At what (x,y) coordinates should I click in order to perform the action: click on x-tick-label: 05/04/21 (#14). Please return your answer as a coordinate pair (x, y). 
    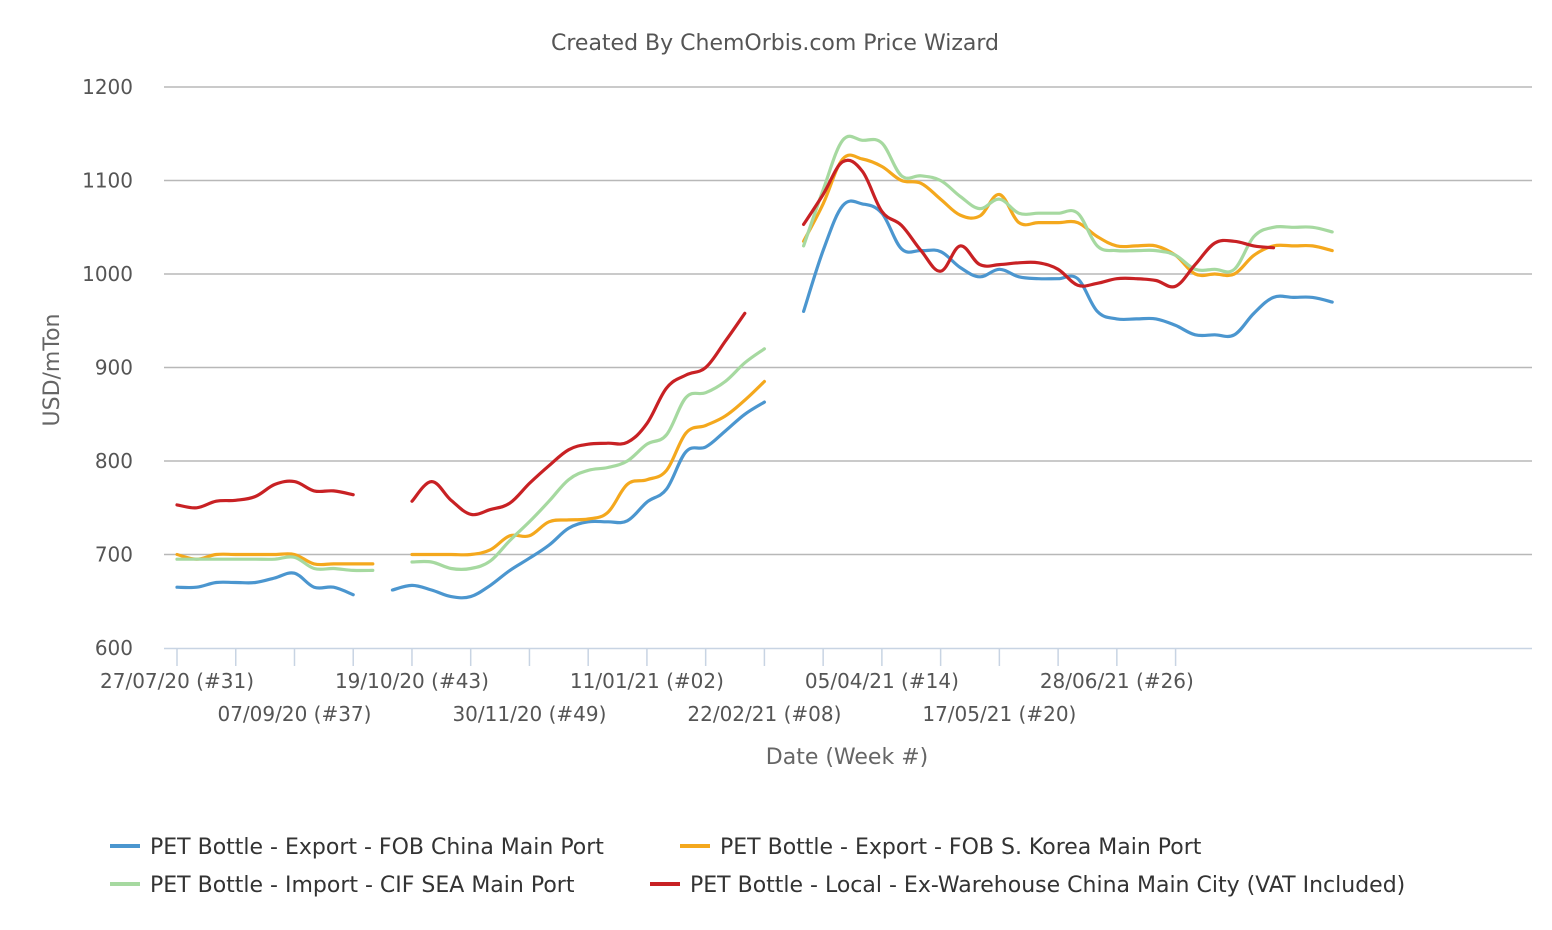
    Looking at the image, I should click on (882, 681).